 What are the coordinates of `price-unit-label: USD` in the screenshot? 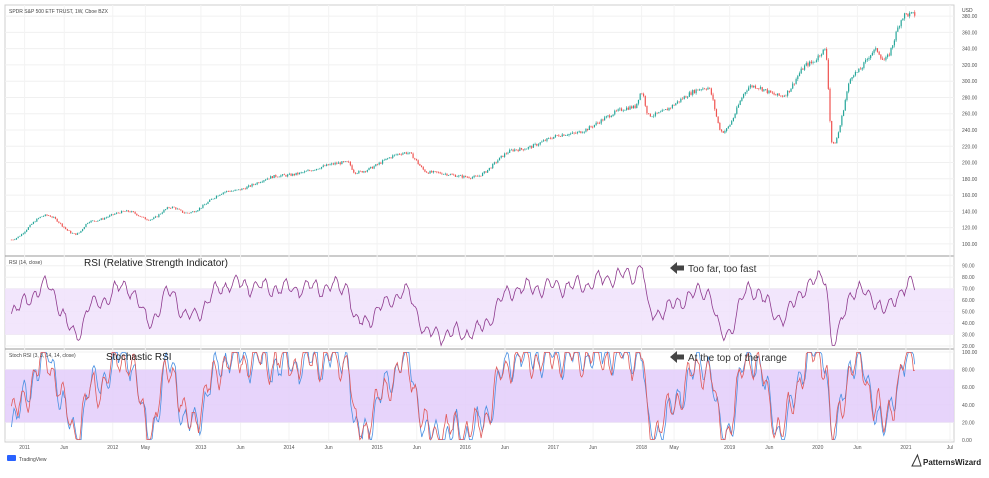 It's located at (967, 11).